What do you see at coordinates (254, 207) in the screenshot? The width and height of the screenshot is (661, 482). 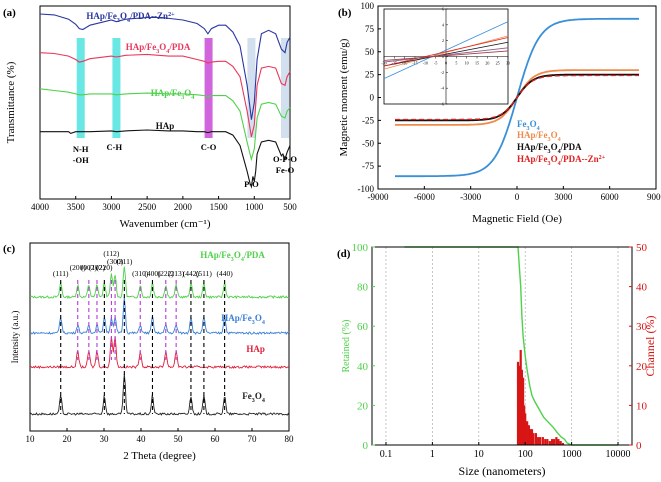 I see `a-xtick-label-6: 1000` at bounding box center [254, 207].